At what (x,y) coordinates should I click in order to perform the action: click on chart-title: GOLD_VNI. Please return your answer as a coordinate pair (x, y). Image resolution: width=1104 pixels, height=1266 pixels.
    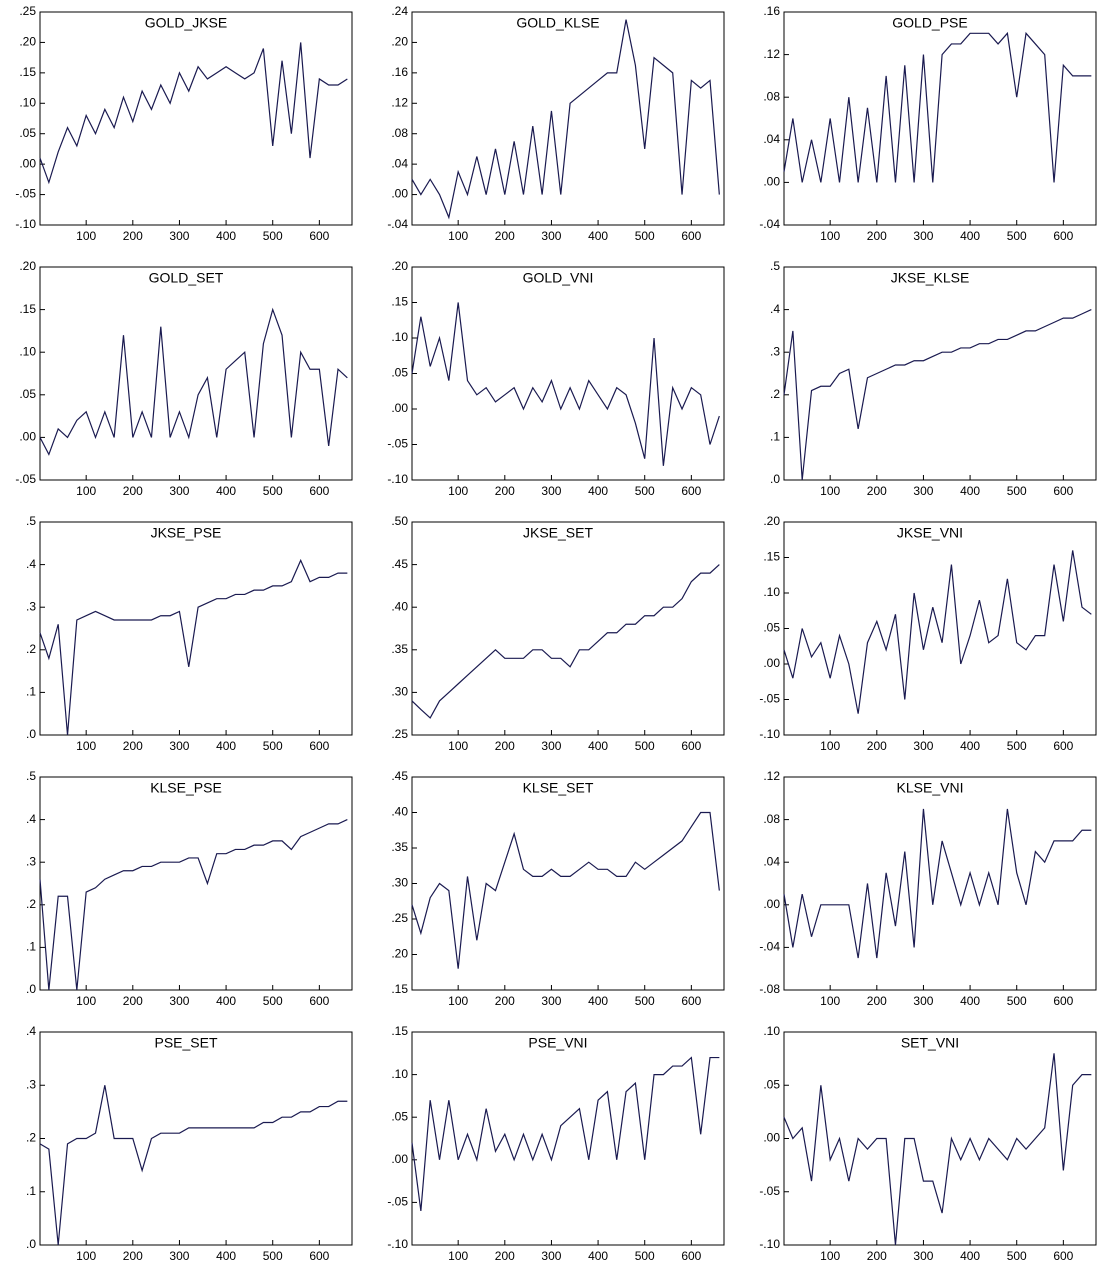
    Looking at the image, I should click on (558, 278).